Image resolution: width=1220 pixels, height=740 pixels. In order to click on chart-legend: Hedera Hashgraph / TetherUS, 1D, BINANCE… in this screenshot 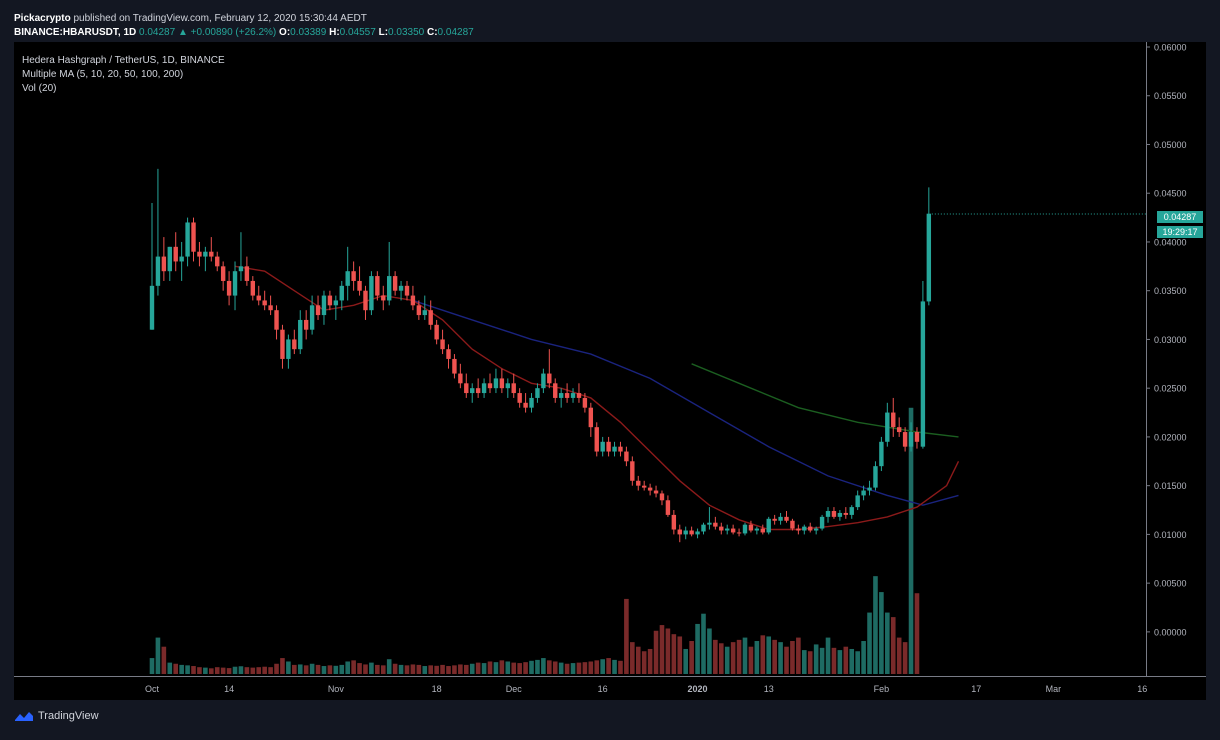, I will do `click(123, 75)`.